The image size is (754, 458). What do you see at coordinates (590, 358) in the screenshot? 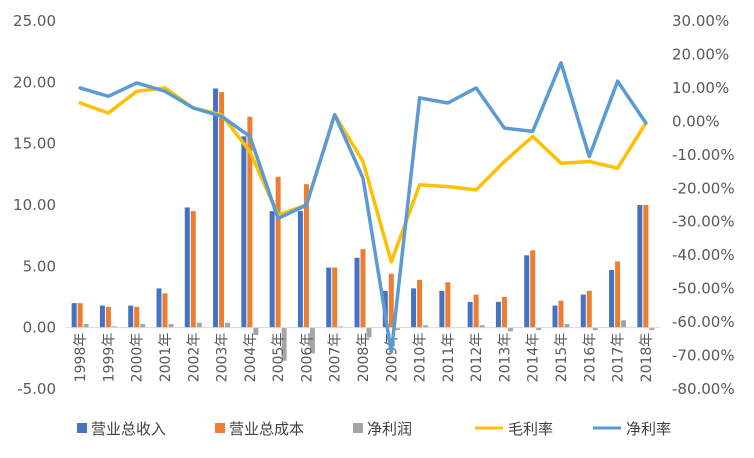
I see `x-axis-tick-label: 2016年` at bounding box center [590, 358].